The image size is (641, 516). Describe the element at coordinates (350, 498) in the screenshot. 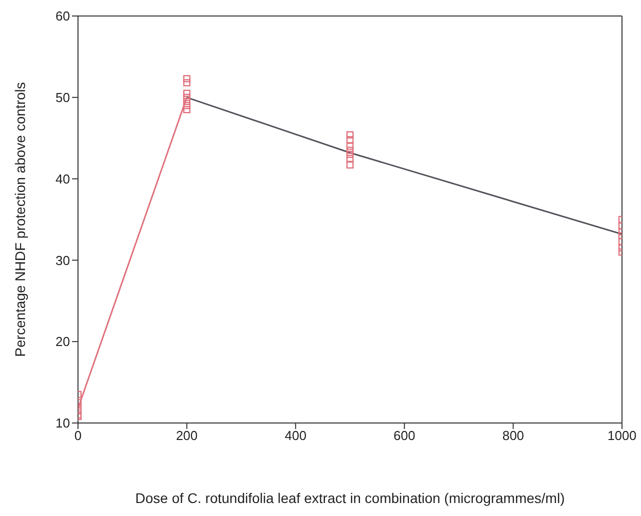

I see `x-axis-title: Dose of C. rotundifolia leaf extract in combination (microgrammes/ml)` at that location.